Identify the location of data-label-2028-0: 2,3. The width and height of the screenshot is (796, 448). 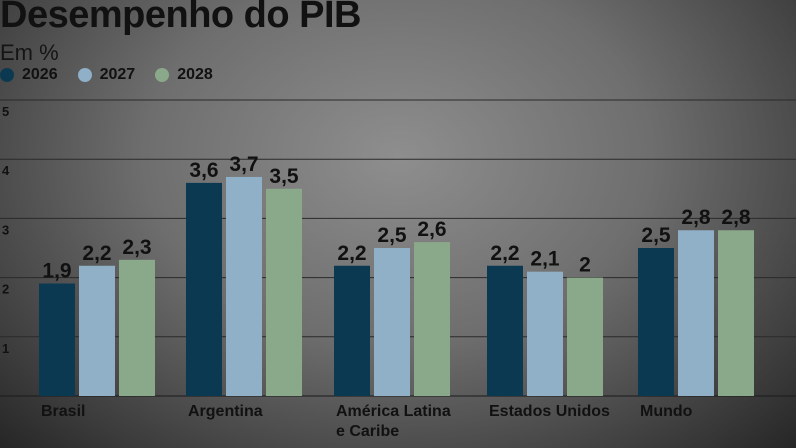
(136, 247).